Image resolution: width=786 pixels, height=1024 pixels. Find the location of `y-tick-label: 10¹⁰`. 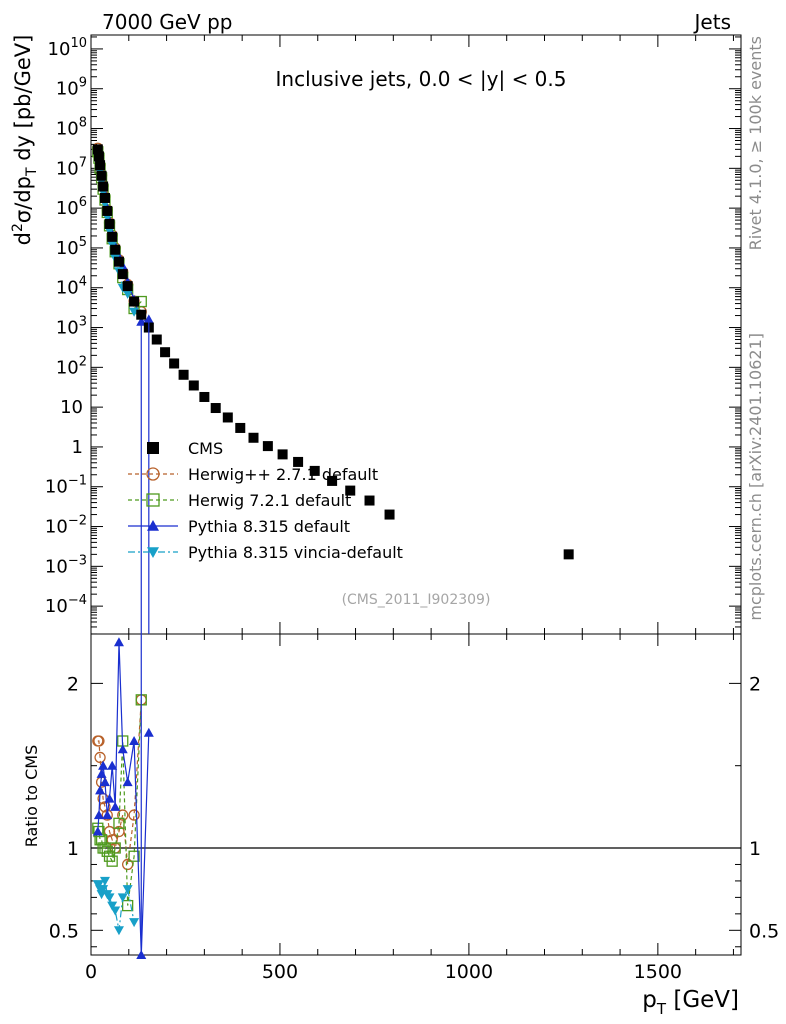

y-tick-label: 10¹⁰ is located at coordinates (67, 48).